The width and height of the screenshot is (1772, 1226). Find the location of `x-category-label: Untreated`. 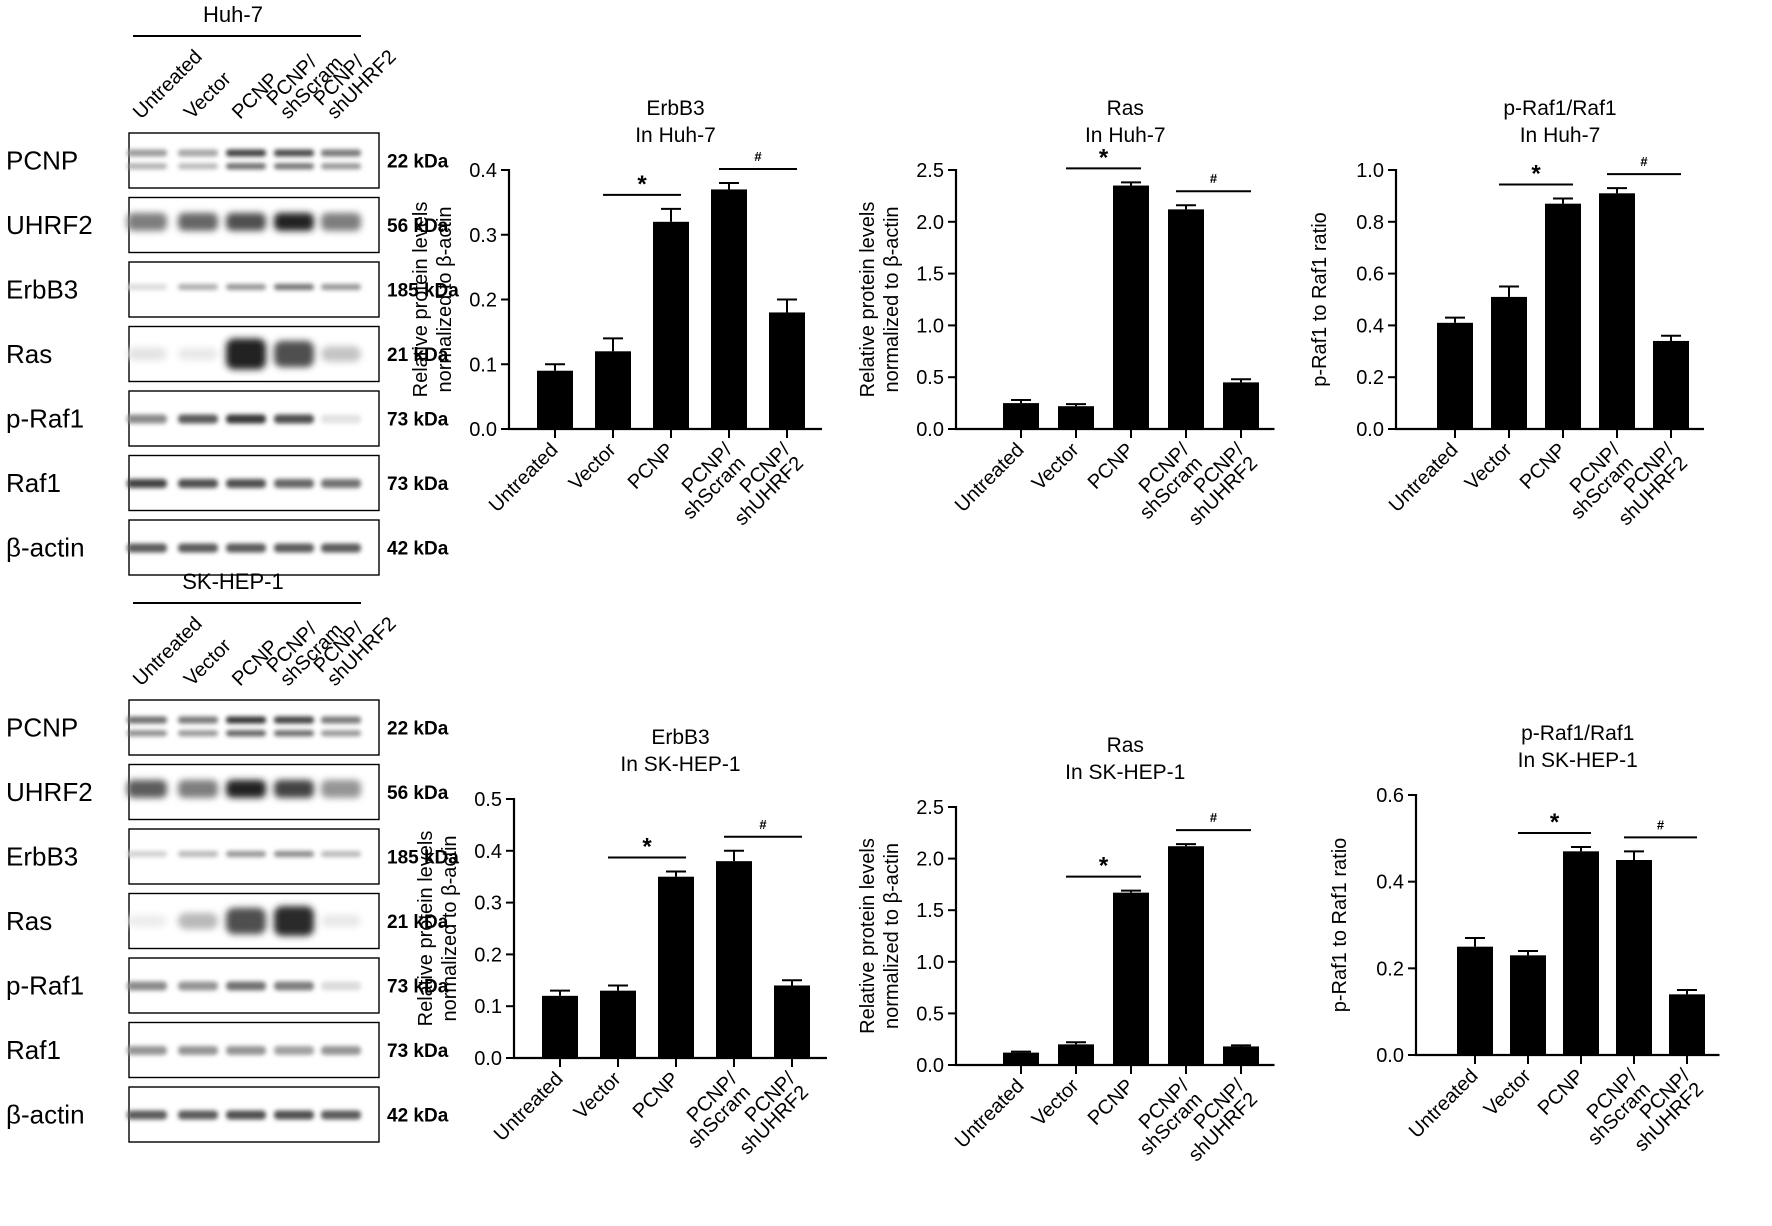

x-category-label: Untreated is located at coordinates (529, 1107).